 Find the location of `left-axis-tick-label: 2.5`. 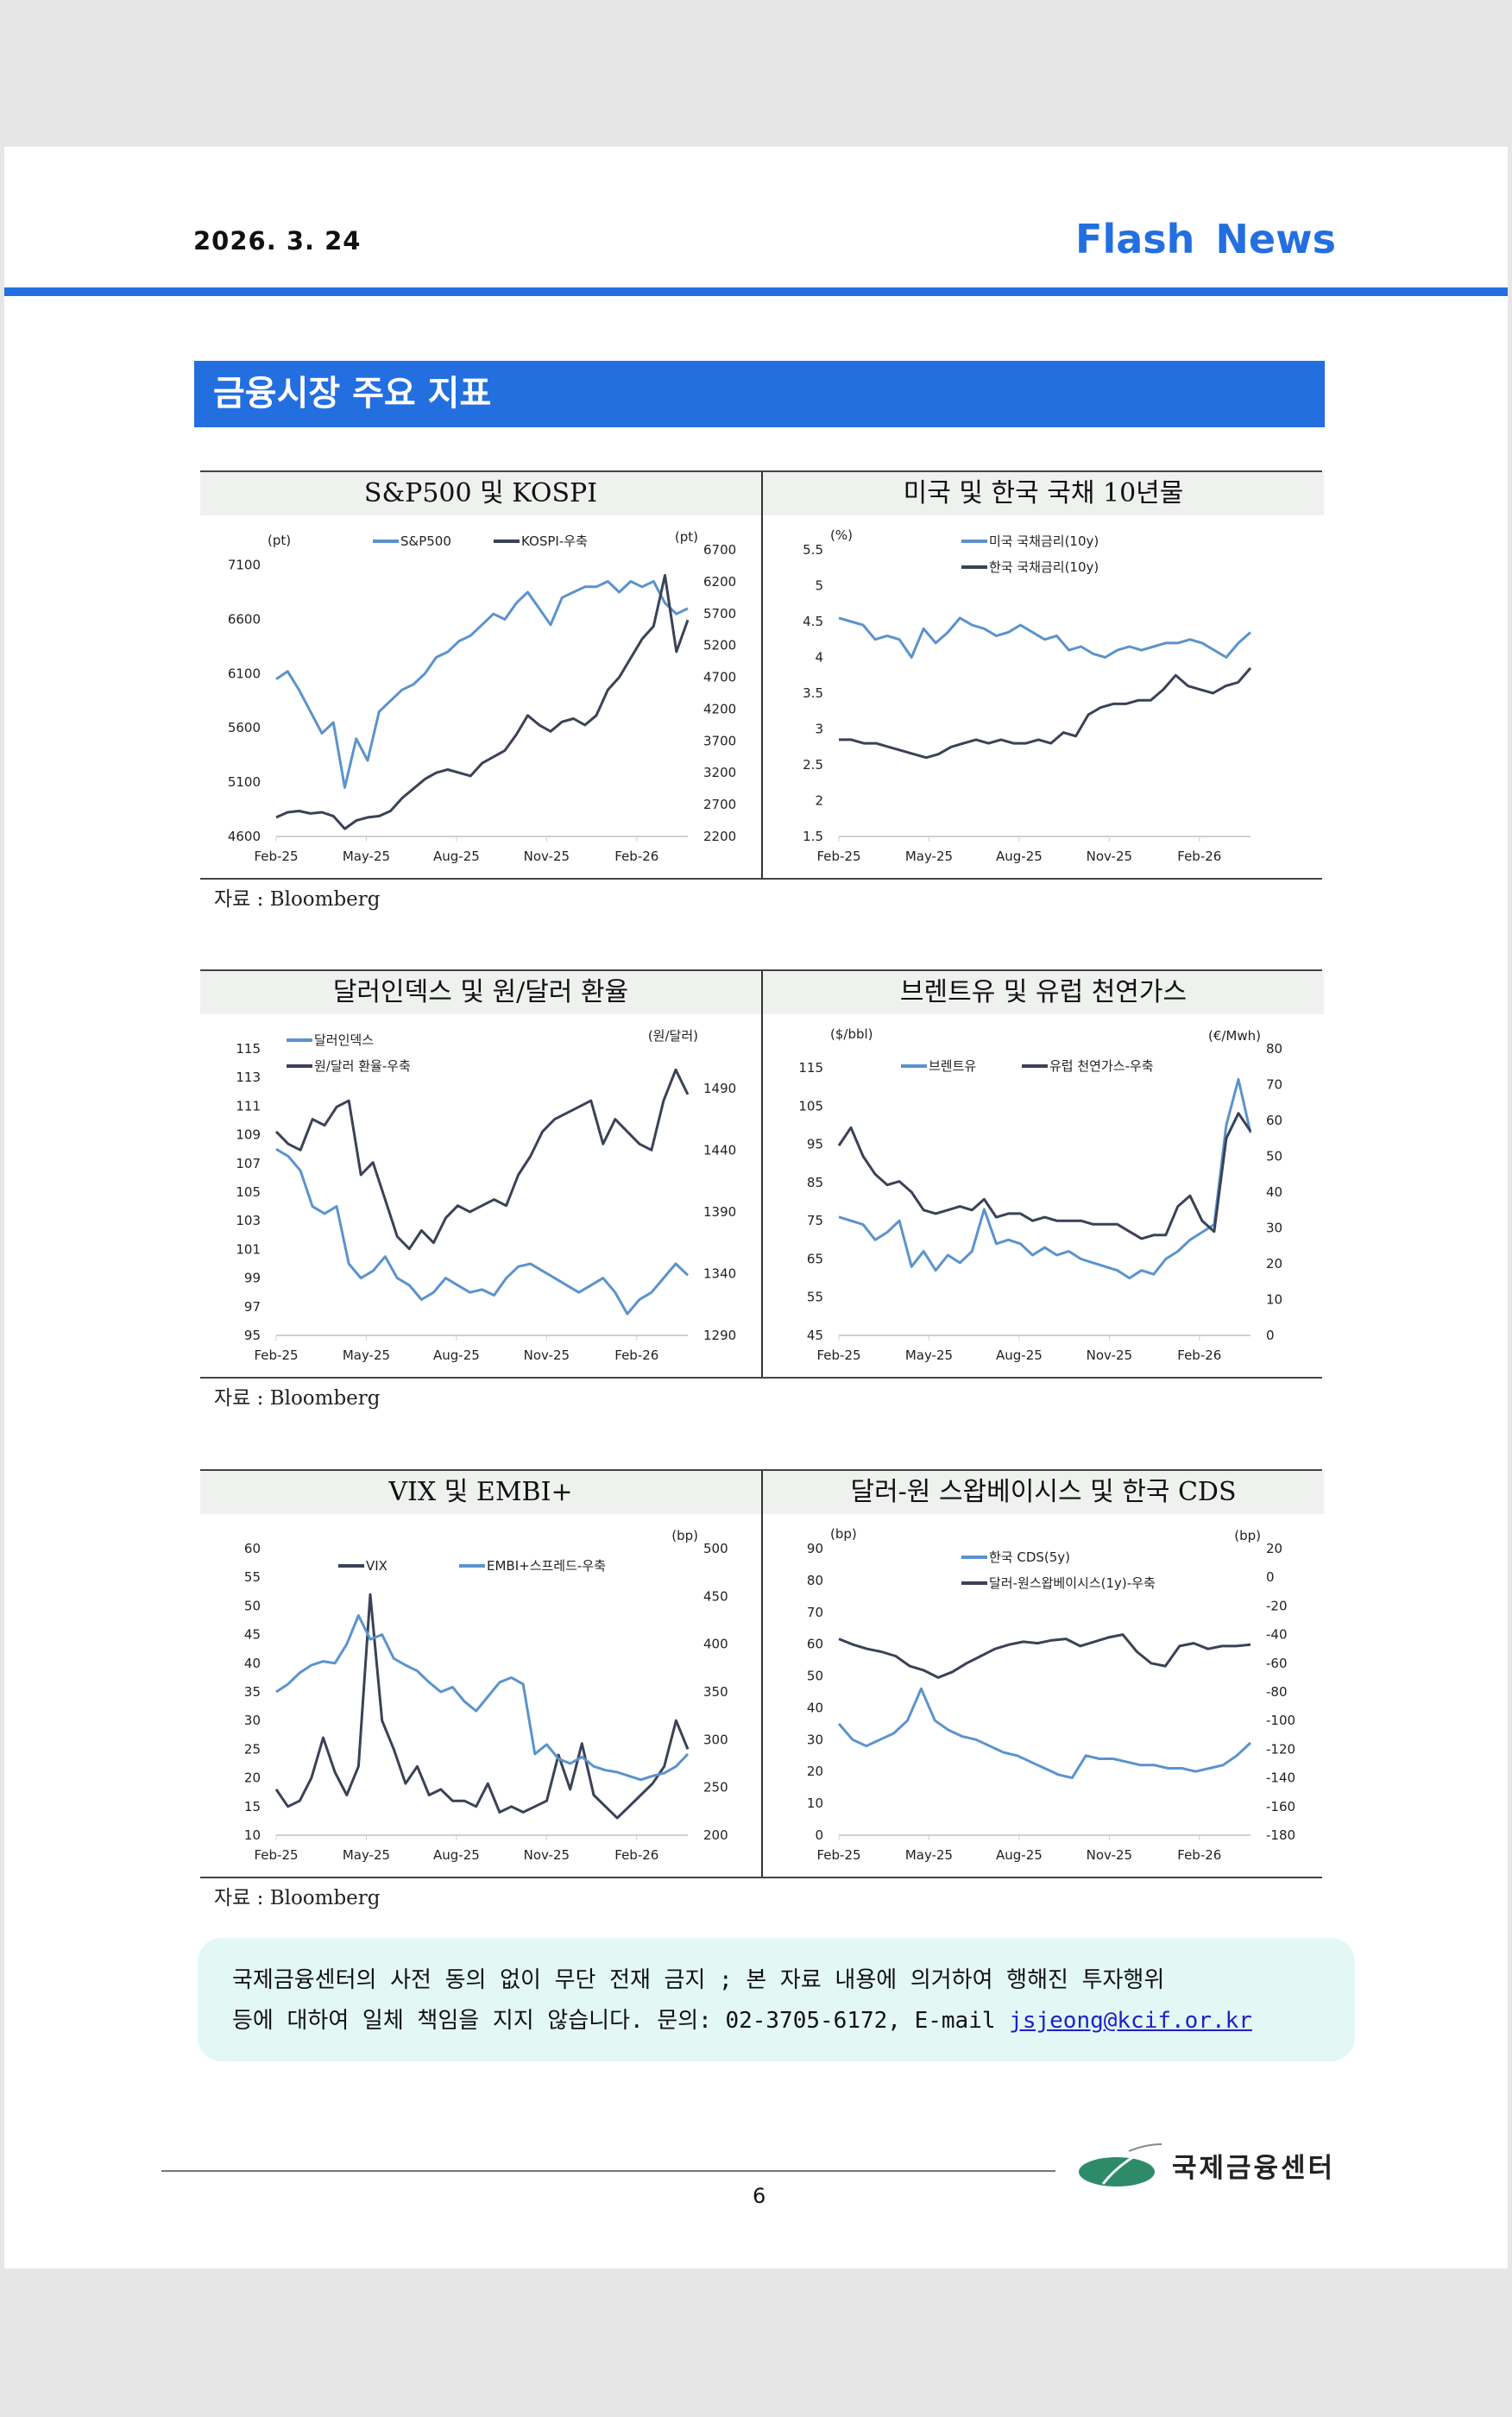

left-axis-tick-label: 2.5 is located at coordinates (813, 765).